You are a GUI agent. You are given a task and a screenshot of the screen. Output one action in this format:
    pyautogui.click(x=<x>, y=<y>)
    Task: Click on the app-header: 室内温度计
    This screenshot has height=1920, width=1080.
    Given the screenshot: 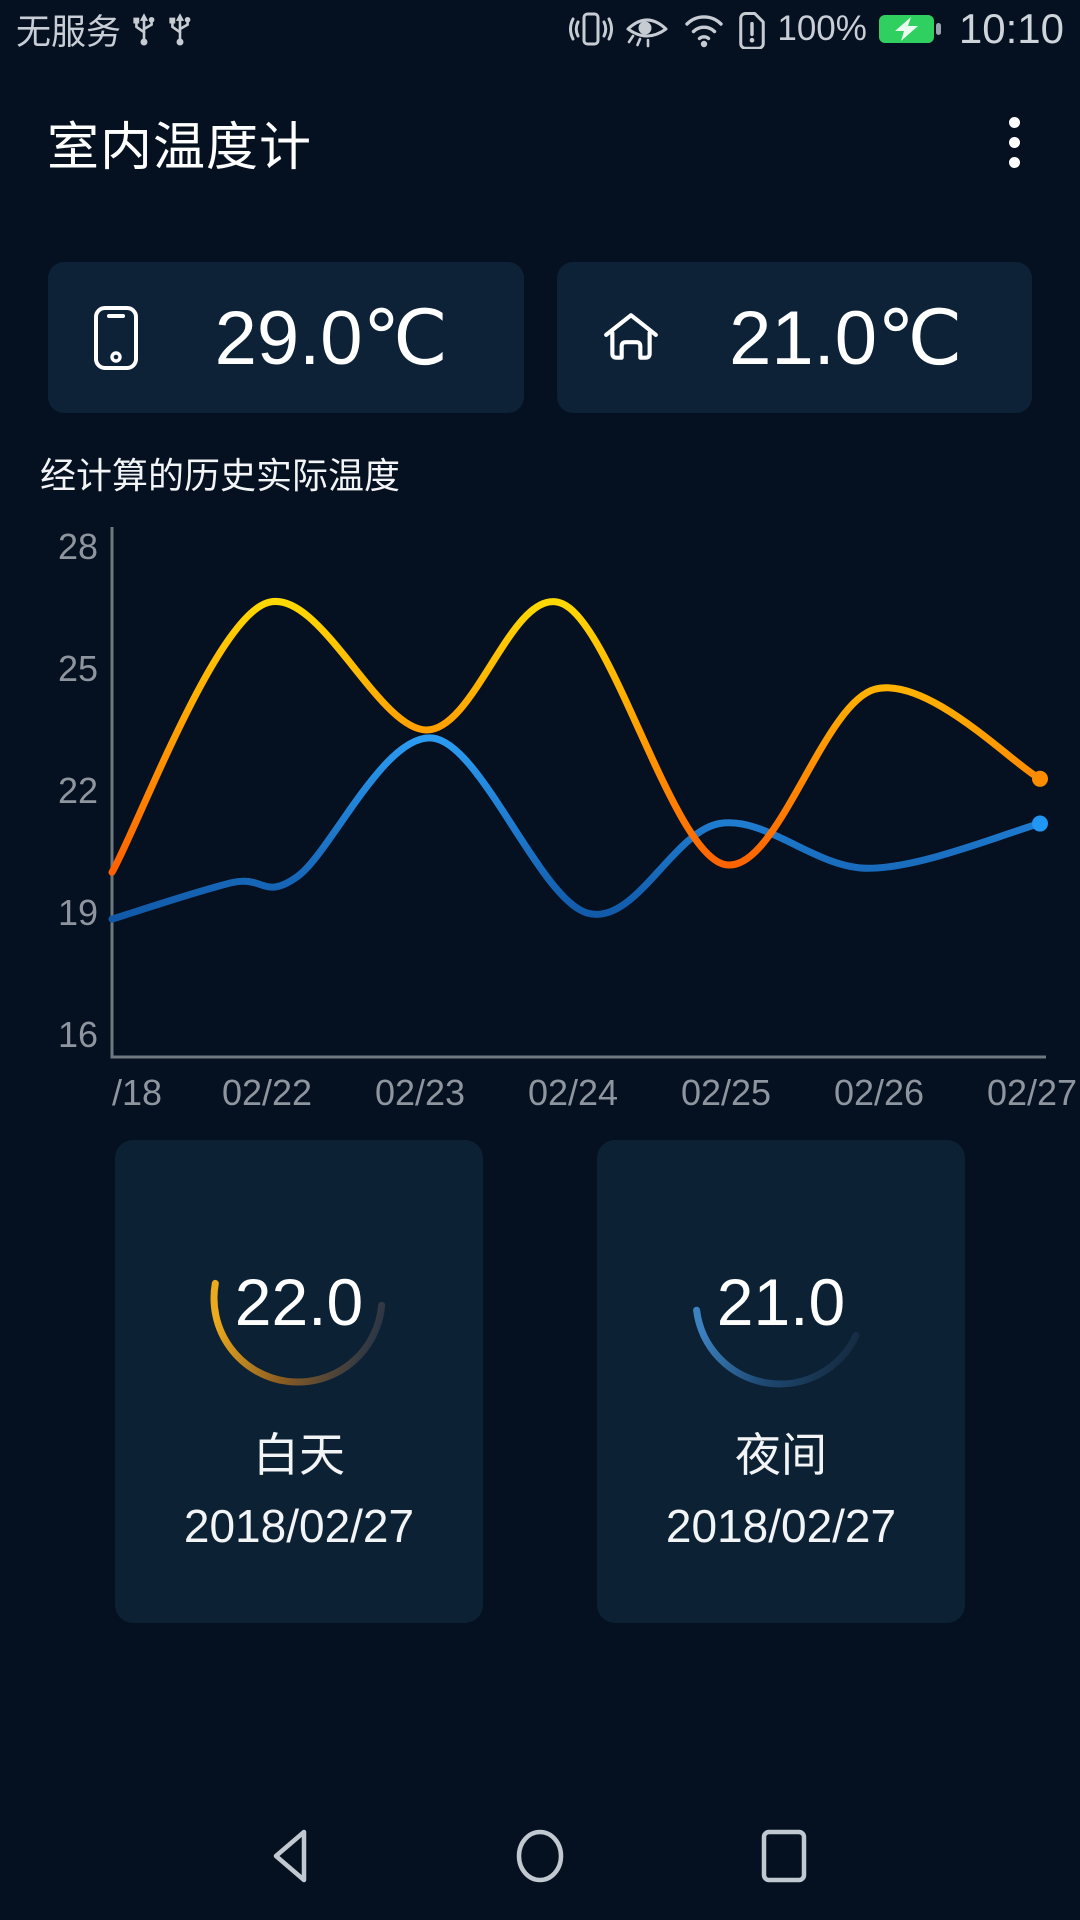 What is the action you would take?
    pyautogui.click(x=540, y=142)
    